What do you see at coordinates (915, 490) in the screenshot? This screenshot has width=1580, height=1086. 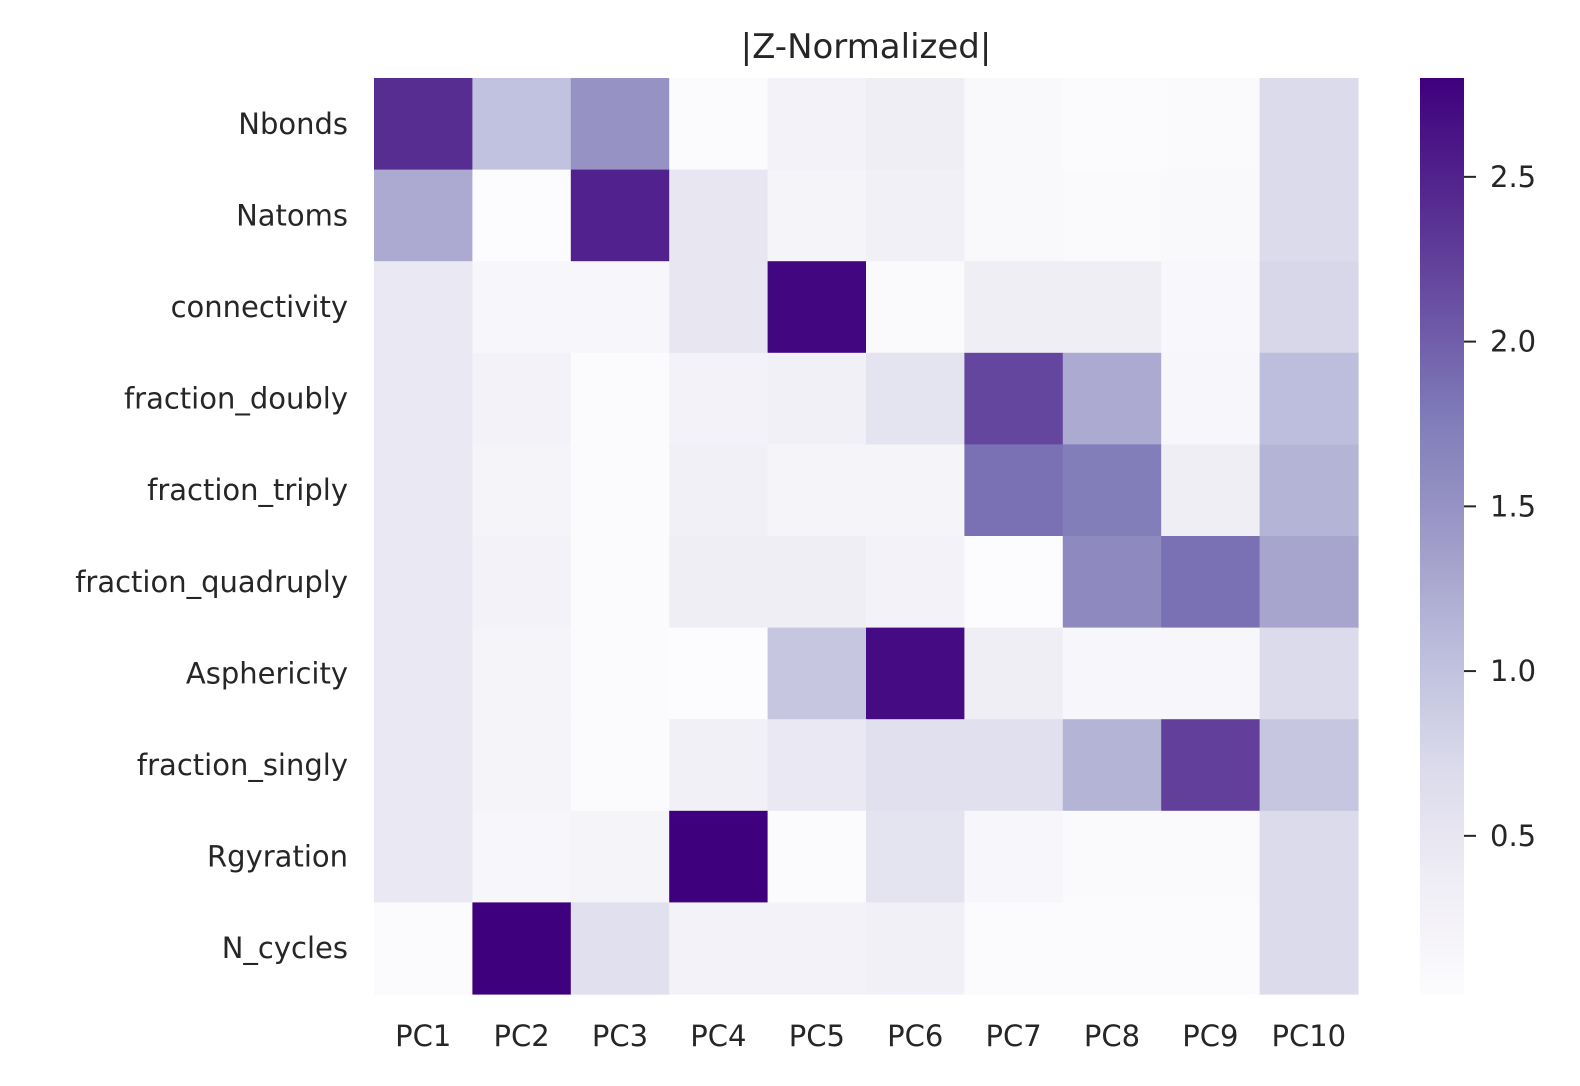 I see `heatmap-cell-fraction_triply-PC6` at bounding box center [915, 490].